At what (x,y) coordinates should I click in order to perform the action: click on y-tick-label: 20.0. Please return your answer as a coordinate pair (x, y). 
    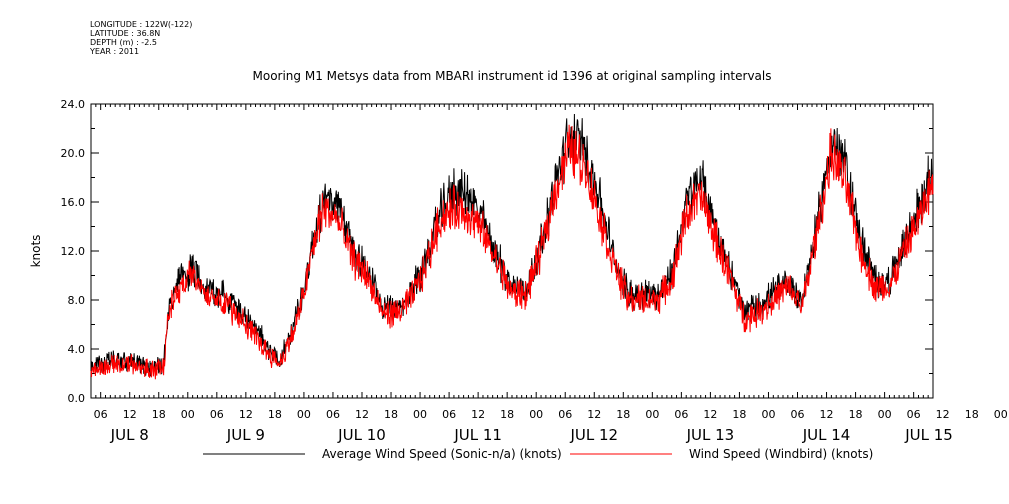
    Looking at the image, I should click on (73, 153).